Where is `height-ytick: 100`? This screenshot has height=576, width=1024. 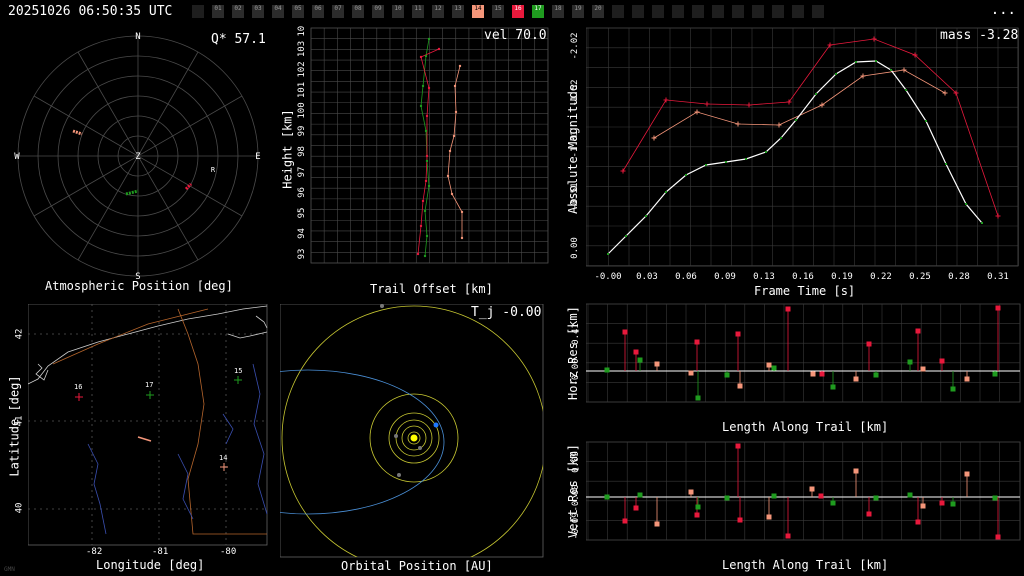 height-ytick: 100 is located at coordinates (302, 110).